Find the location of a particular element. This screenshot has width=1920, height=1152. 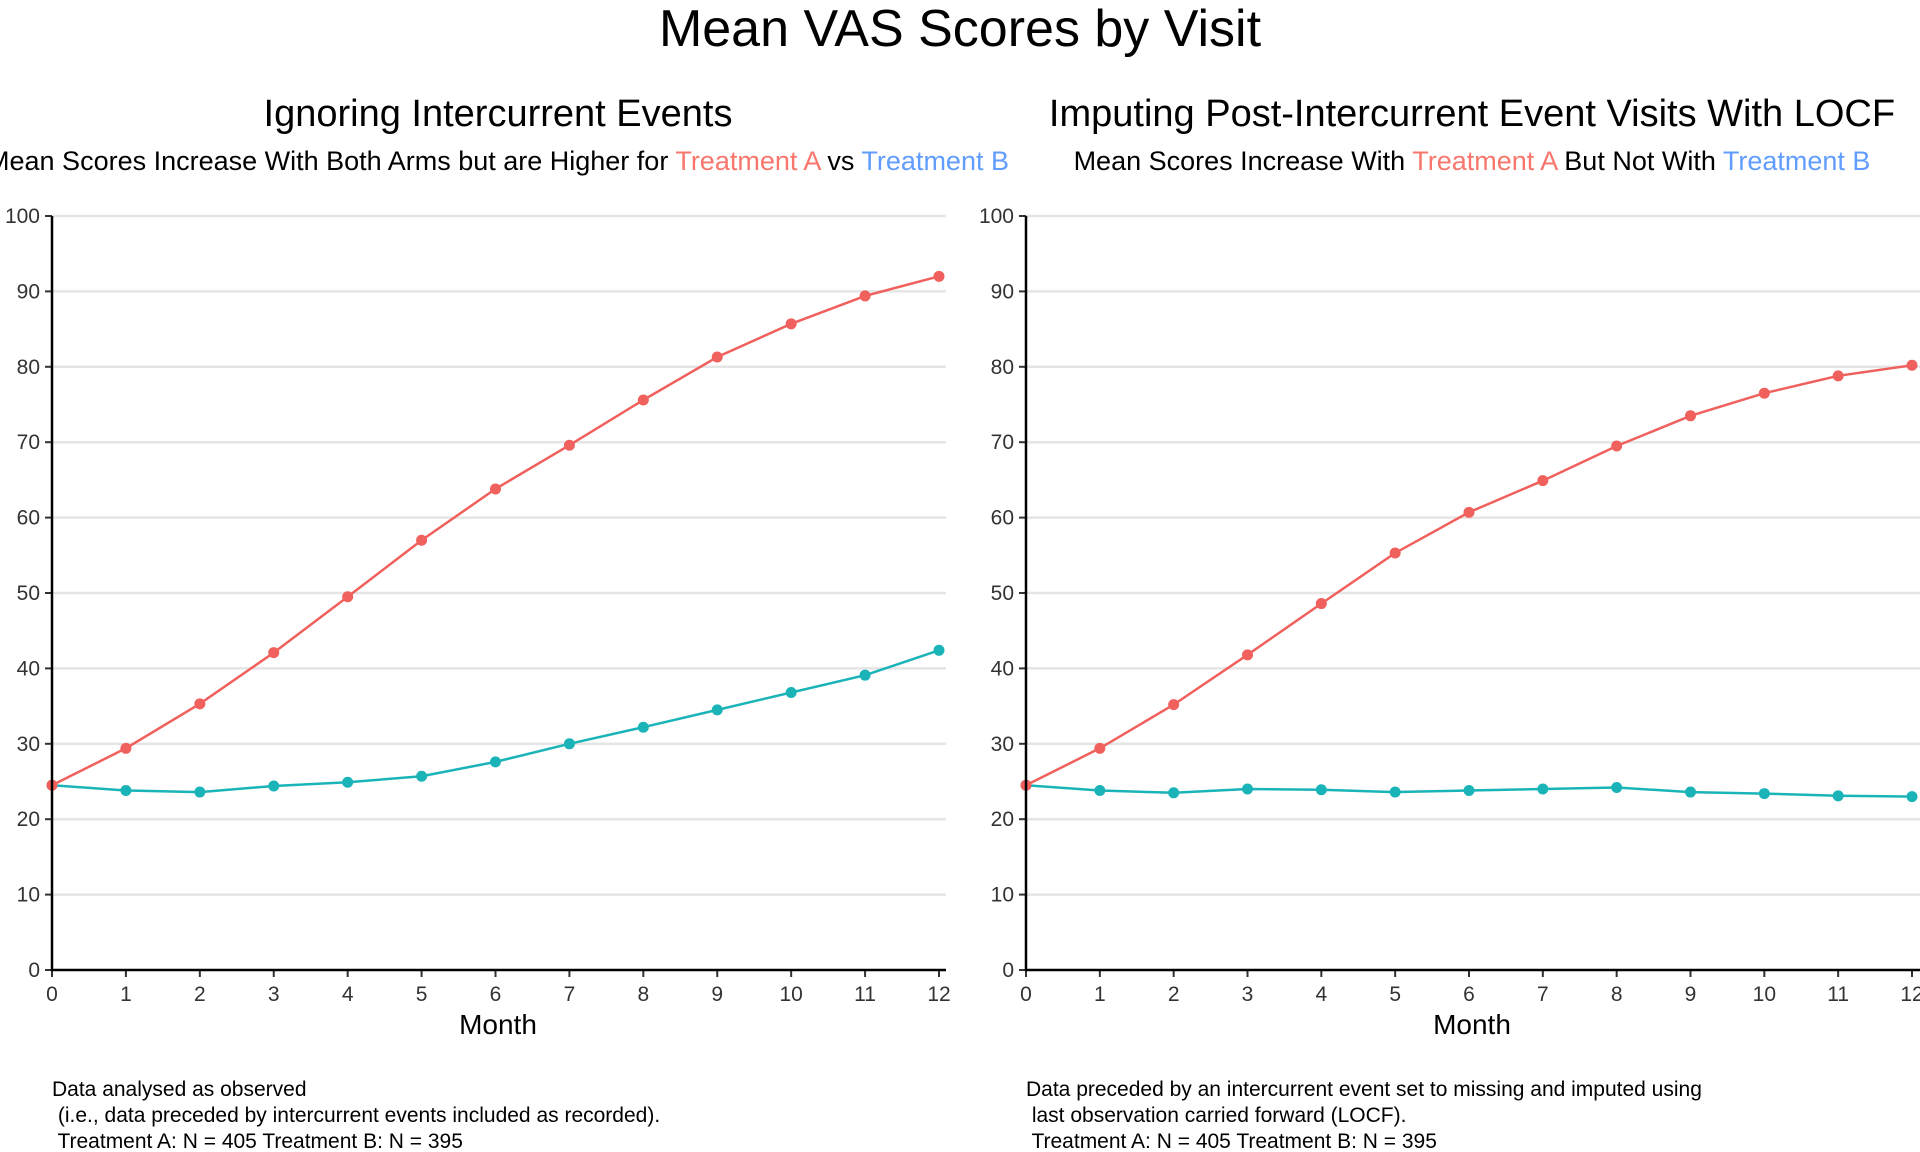

caption-line-2: last observation carried forward (LOCF). is located at coordinates (1216, 1115).